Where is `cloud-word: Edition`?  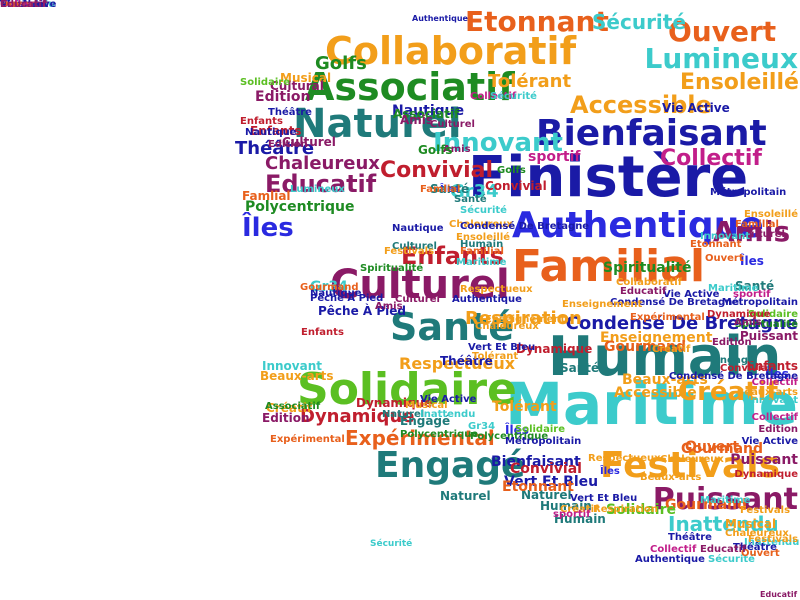
cloud-word: Edition is located at coordinates (288, 144).